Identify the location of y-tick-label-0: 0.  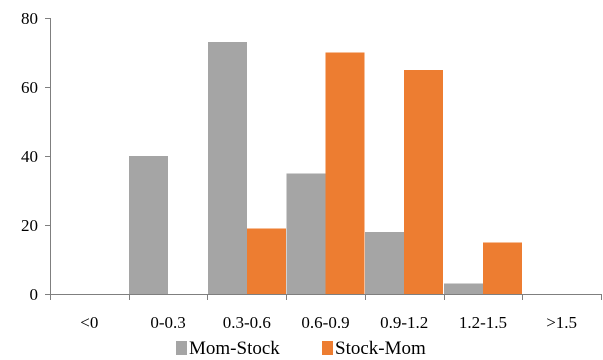
(34, 294).